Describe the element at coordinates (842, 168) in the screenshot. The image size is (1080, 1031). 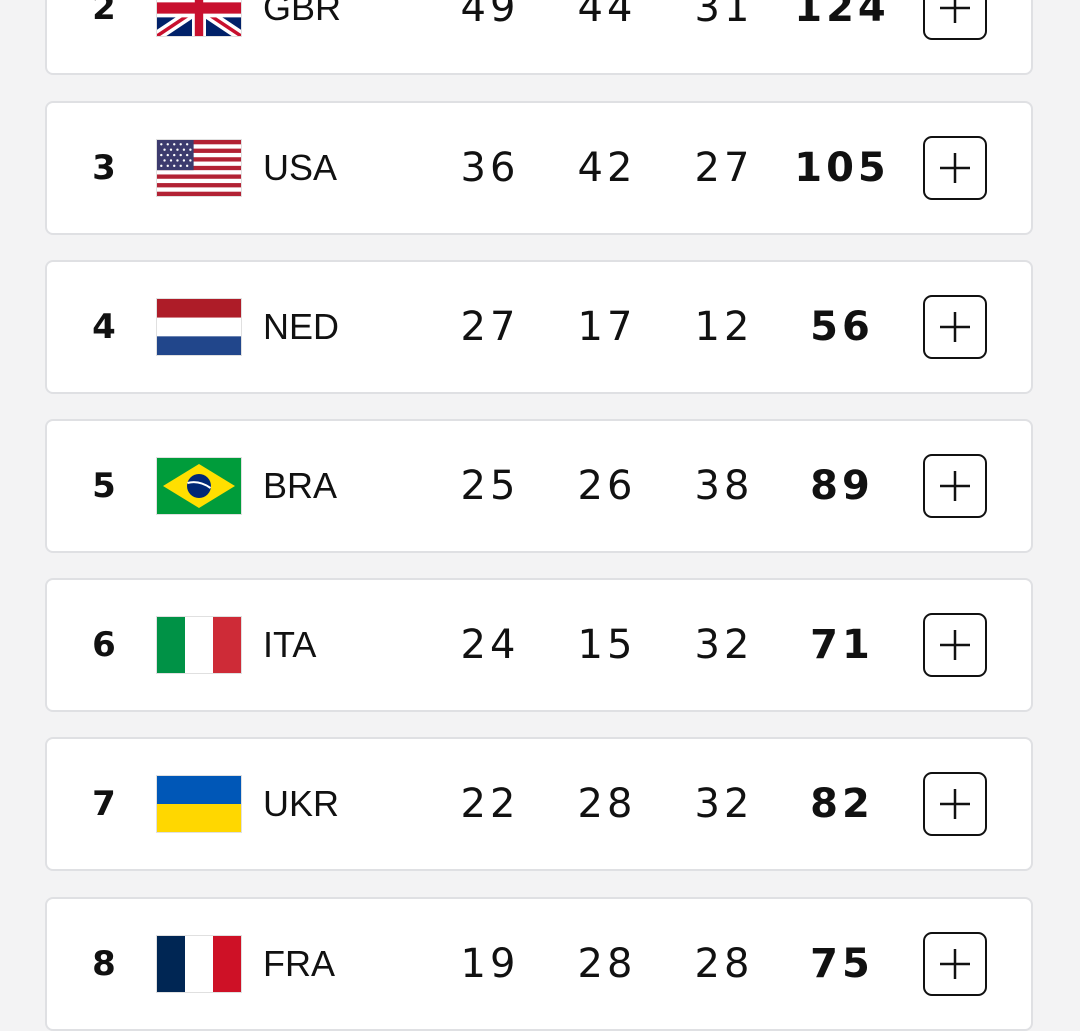
I see `total-count: 105` at that location.